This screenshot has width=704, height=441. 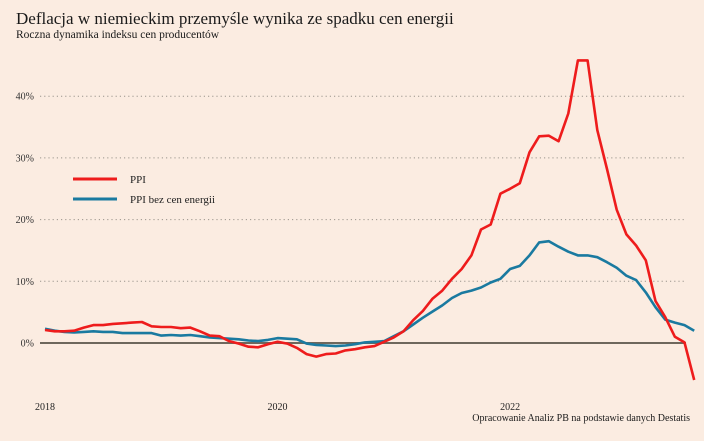 I want to click on x-tick-label: 2022, so click(x=510, y=407).